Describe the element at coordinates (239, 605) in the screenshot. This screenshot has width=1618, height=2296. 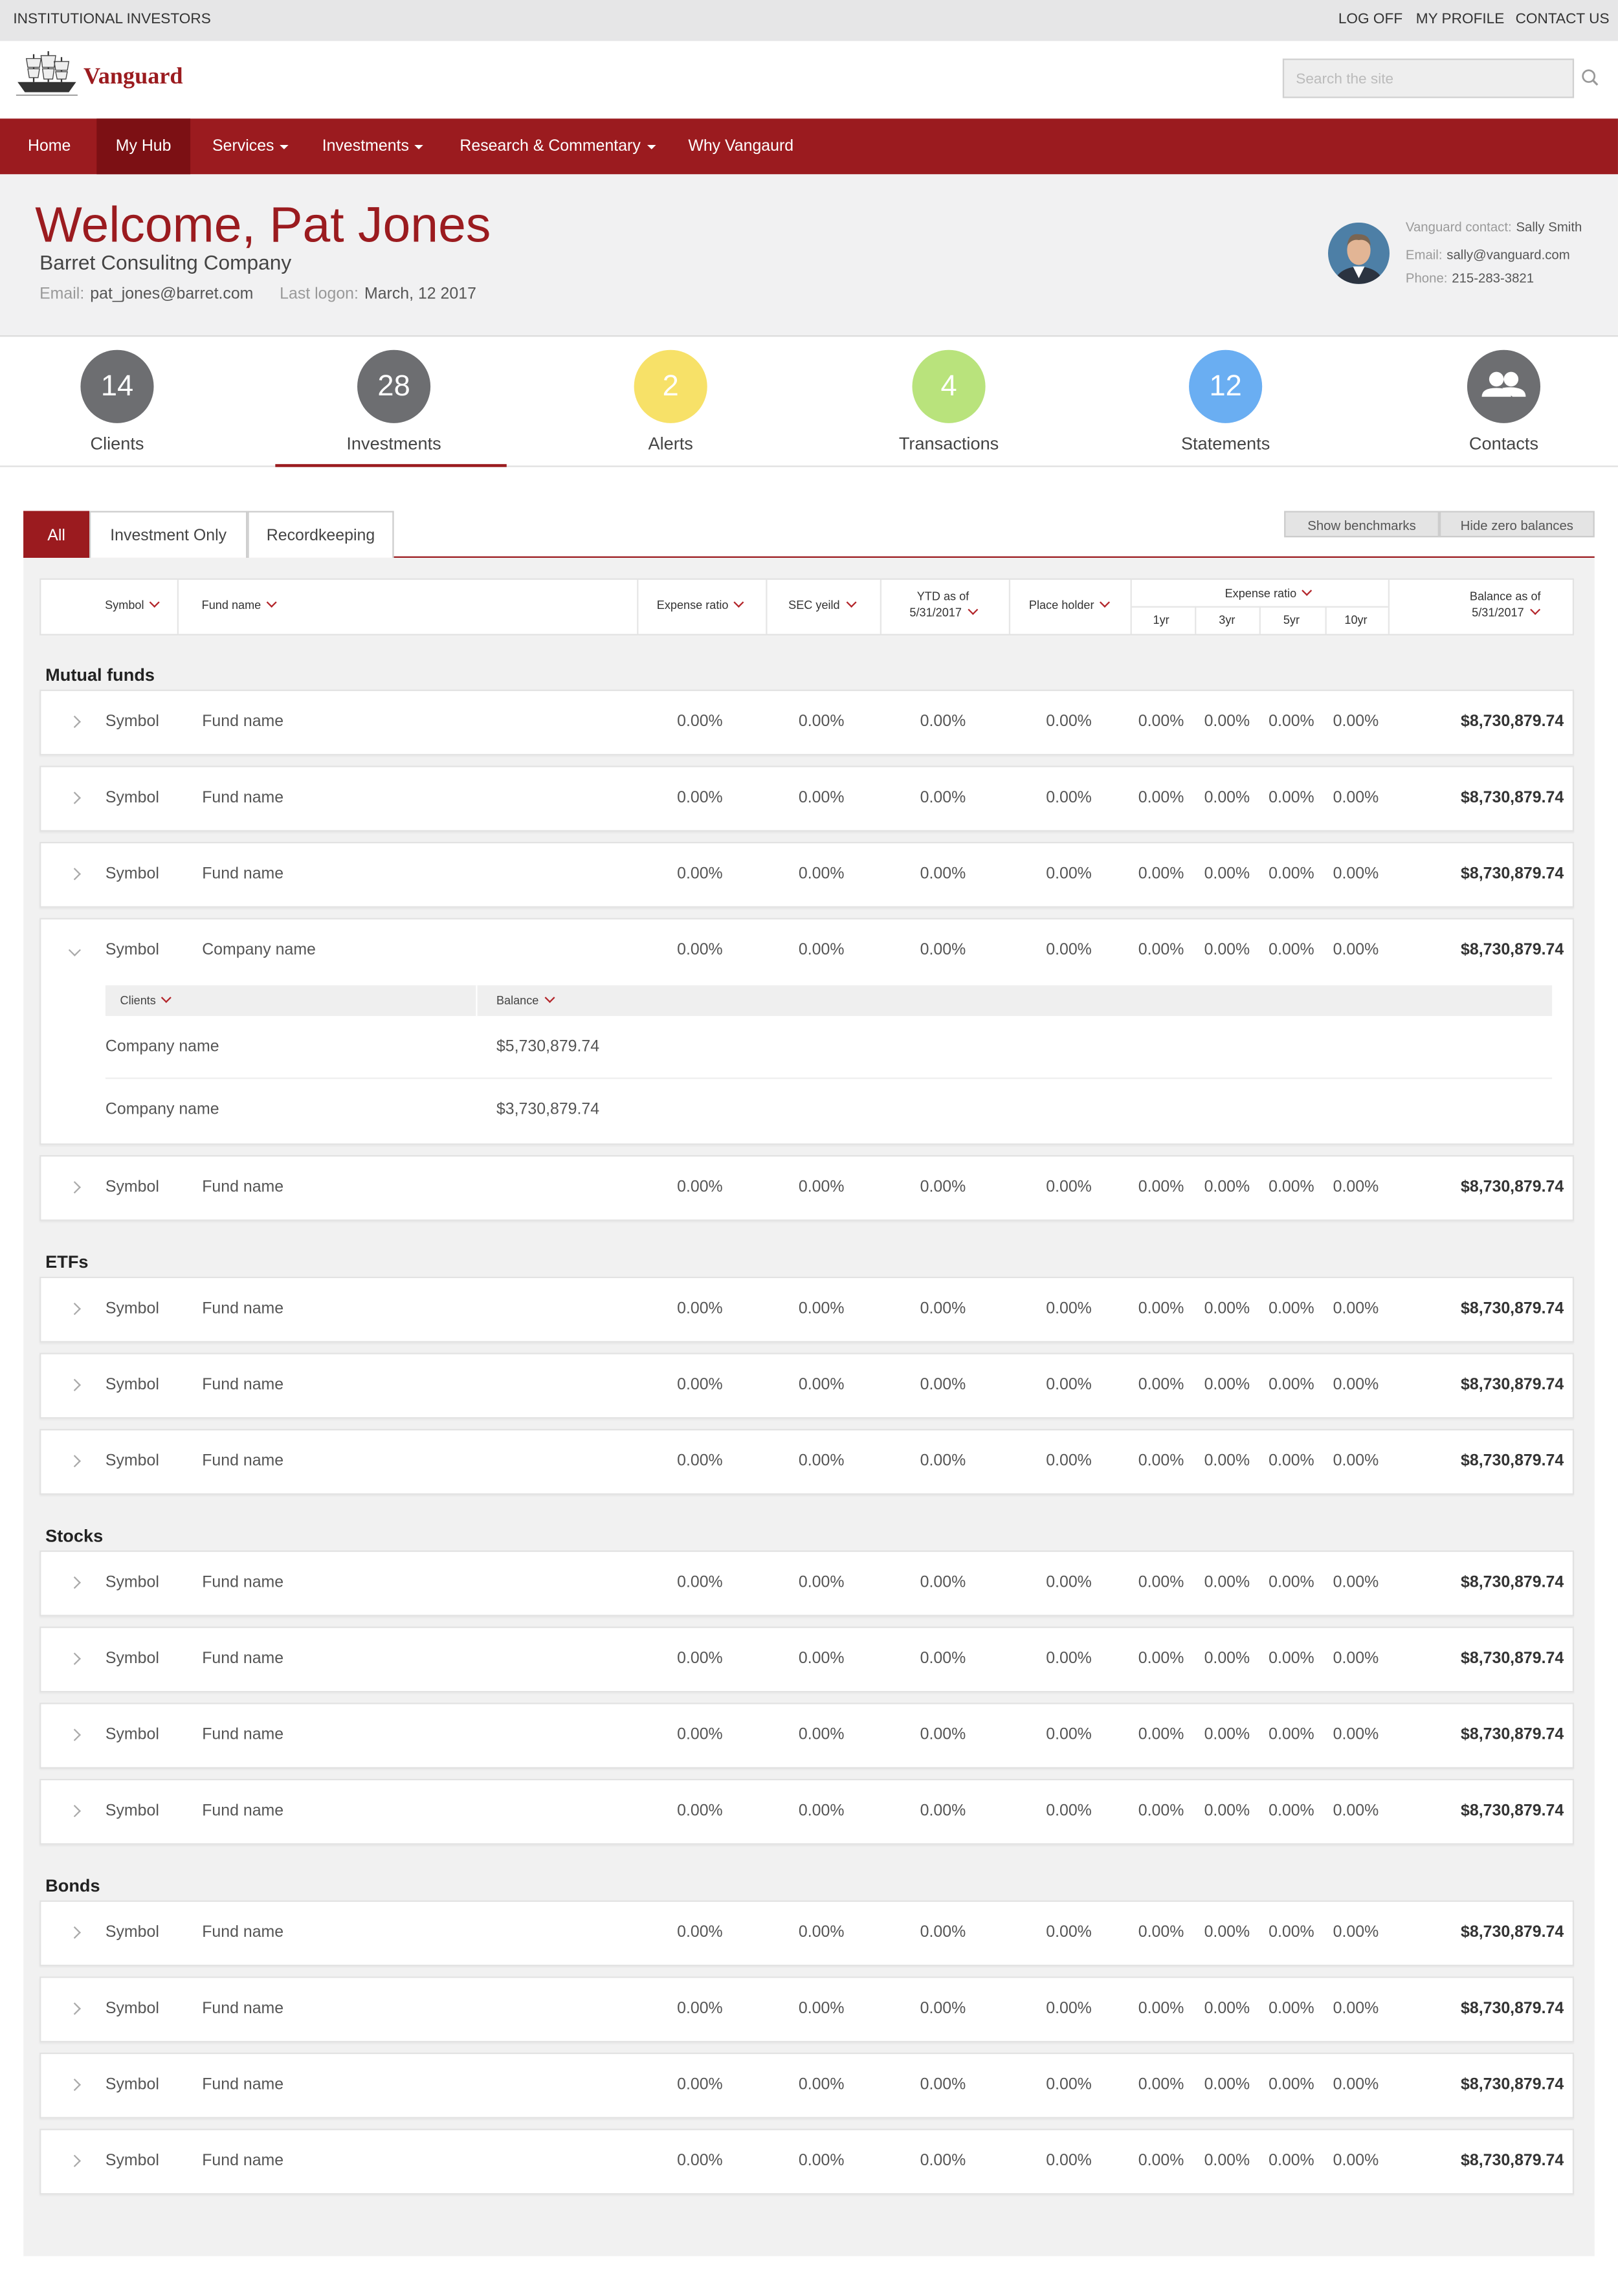
I see `column-header: Fund name` at that location.